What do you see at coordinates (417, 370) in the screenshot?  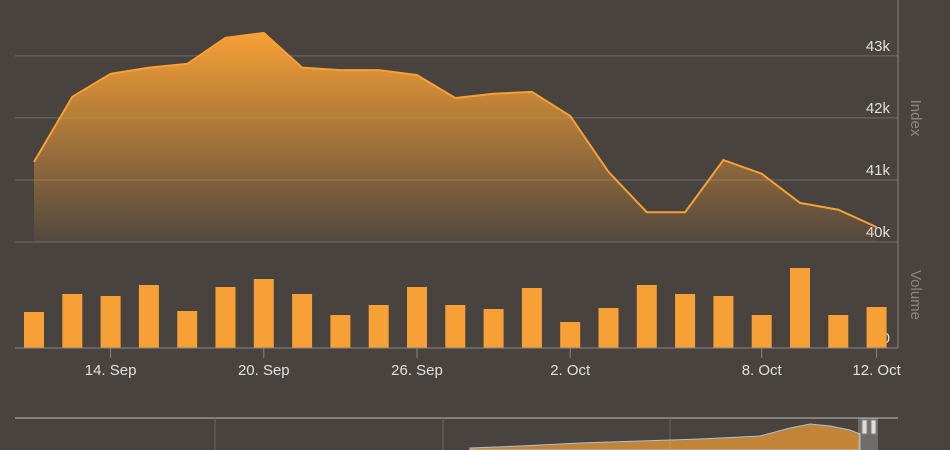 I see `x-tick-label: 26. Sep` at bounding box center [417, 370].